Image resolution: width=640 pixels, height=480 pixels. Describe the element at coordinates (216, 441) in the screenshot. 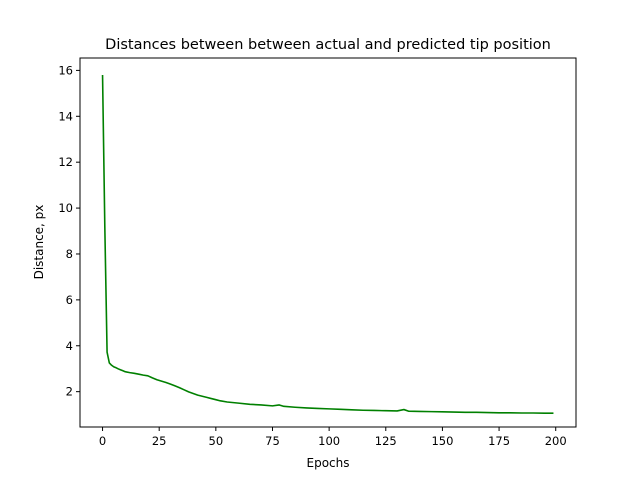

I see `x-tick-label: 50` at that location.